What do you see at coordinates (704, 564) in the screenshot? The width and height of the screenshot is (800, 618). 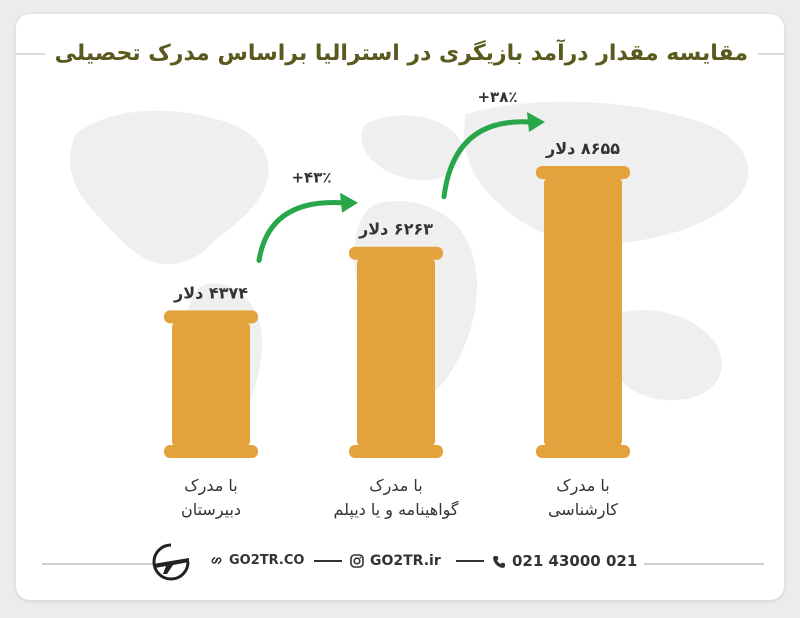 I see `footer-divider-right` at bounding box center [704, 564].